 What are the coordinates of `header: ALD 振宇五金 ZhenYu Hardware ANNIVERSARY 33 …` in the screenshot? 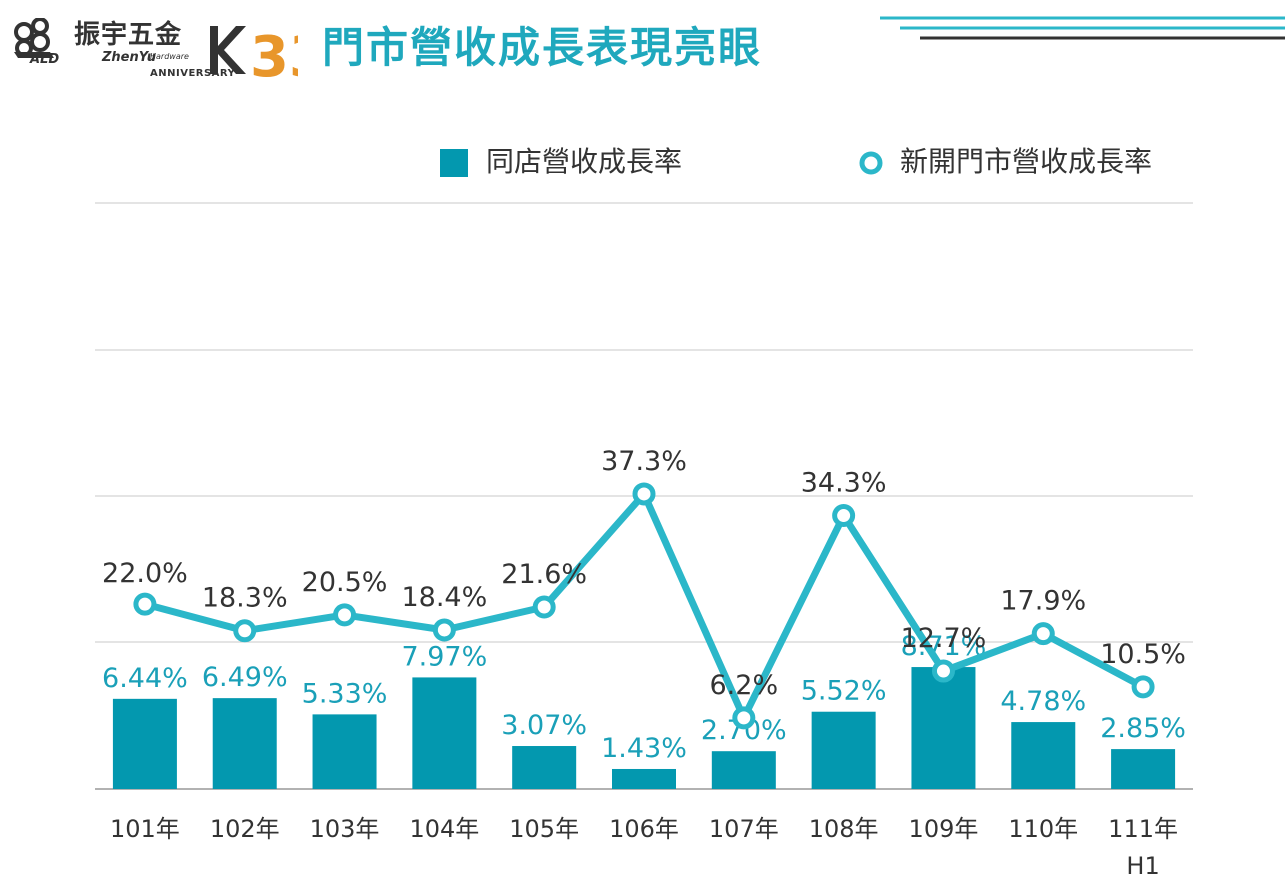 It's located at (642, 45).